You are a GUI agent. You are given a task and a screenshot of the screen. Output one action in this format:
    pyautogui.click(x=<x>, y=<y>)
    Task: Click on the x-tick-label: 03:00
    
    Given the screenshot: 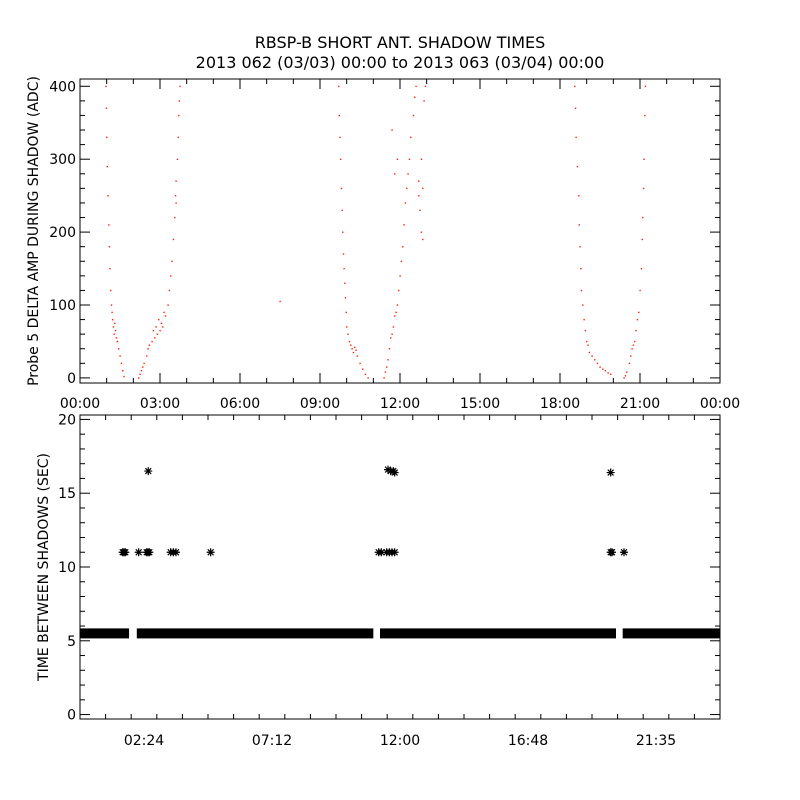 What is the action you would take?
    pyautogui.click(x=160, y=404)
    